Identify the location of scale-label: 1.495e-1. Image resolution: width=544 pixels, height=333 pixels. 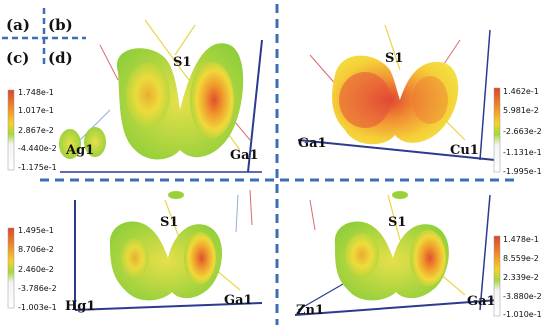
(36, 230).